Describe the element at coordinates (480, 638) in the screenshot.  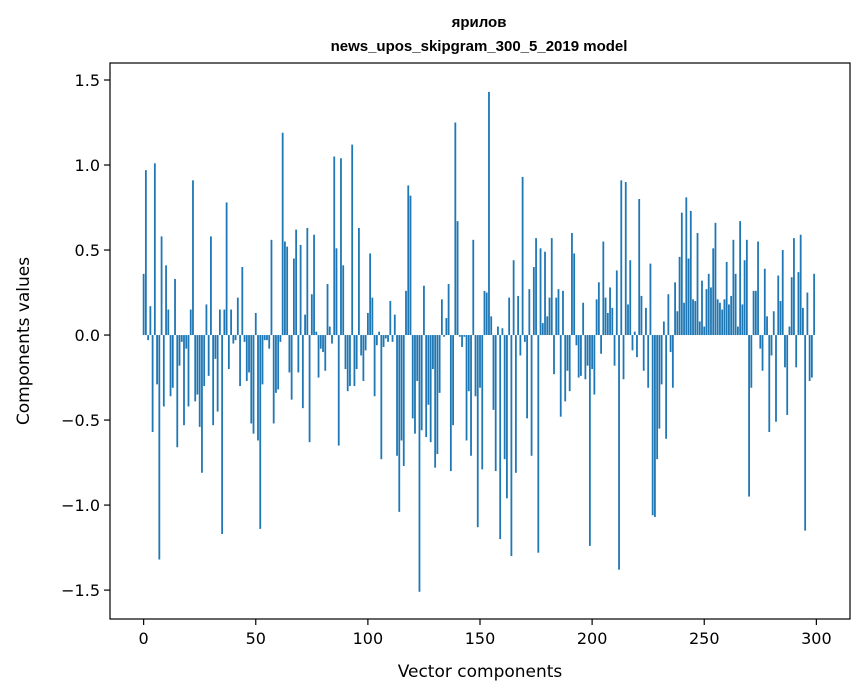
I see `x-tick-label: 150` at that location.